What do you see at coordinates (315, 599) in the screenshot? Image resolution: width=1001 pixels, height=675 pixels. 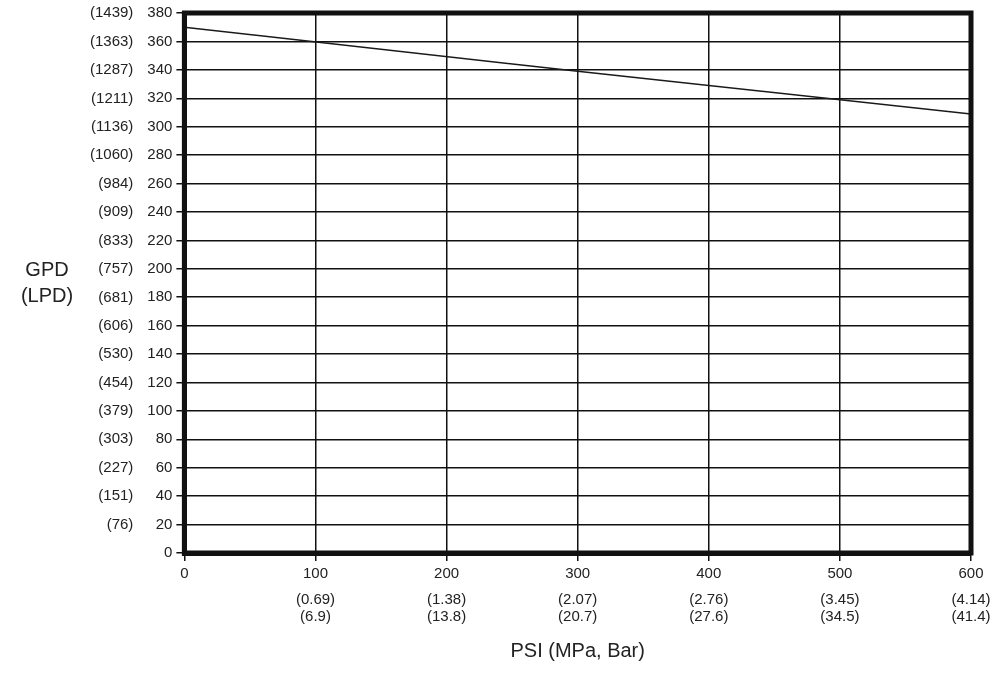 I see `x2-tick-label: (0.69)` at bounding box center [315, 599].